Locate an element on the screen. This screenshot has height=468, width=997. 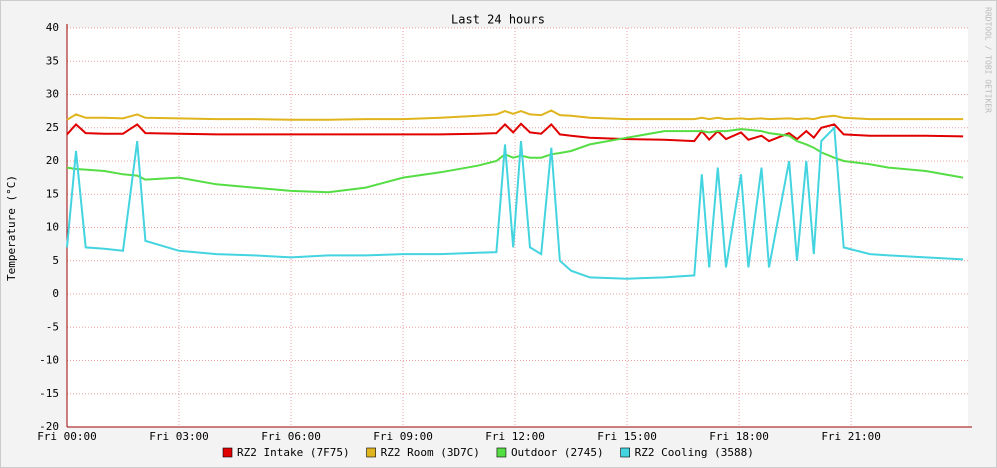
y-tick-label: 40 is located at coordinates (52, 27).